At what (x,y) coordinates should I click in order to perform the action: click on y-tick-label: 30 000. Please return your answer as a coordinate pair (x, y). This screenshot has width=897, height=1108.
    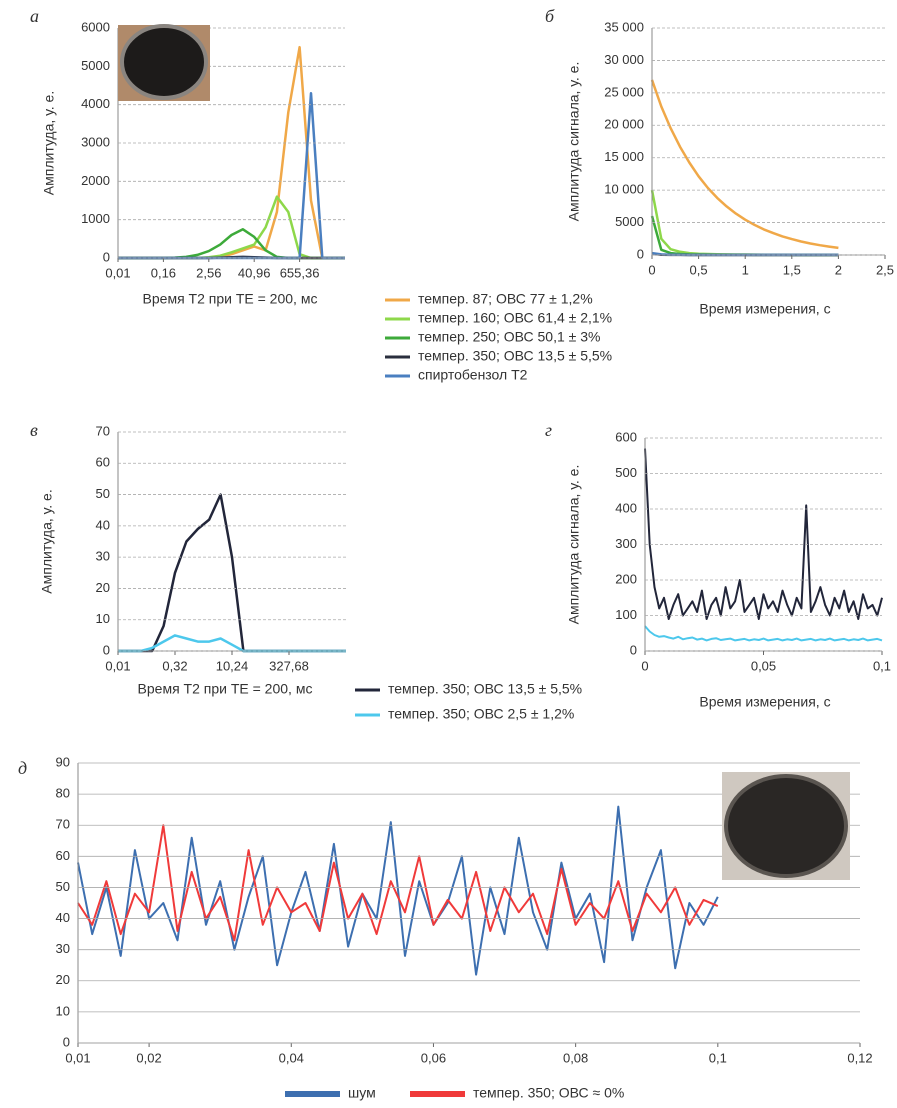
    Looking at the image, I should click on (624, 59).